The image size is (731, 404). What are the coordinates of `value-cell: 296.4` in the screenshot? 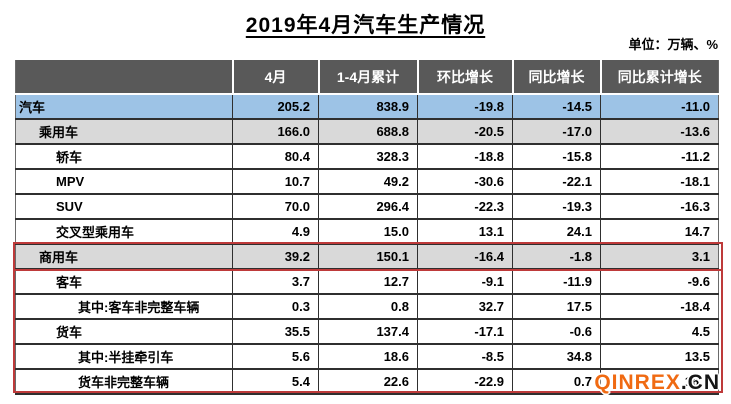 It's located at (368, 206).